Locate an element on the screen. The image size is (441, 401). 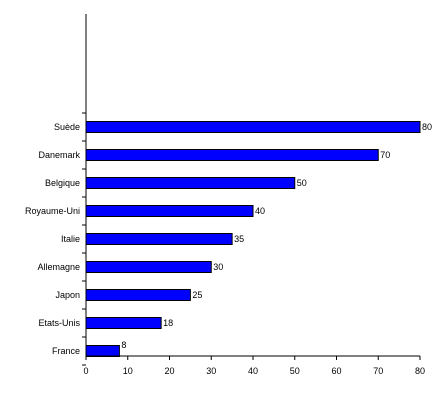
bar-danemark is located at coordinates (232, 155).